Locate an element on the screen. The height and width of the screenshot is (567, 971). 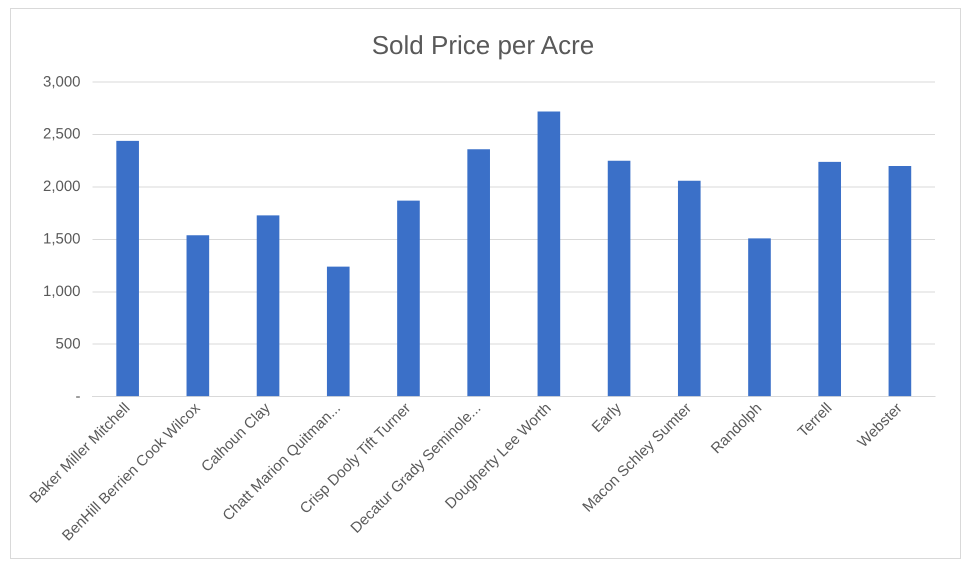
y-tick-label: - is located at coordinates (78, 396).